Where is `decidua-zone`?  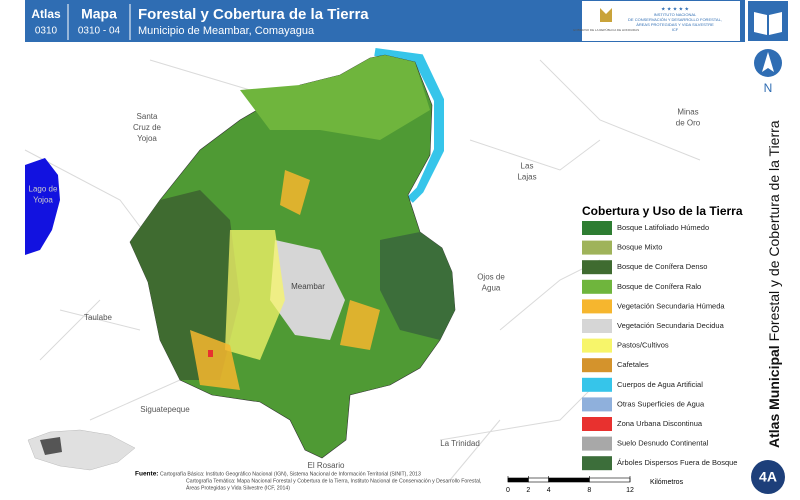
decidua-zone is located at coordinates (307, 290).